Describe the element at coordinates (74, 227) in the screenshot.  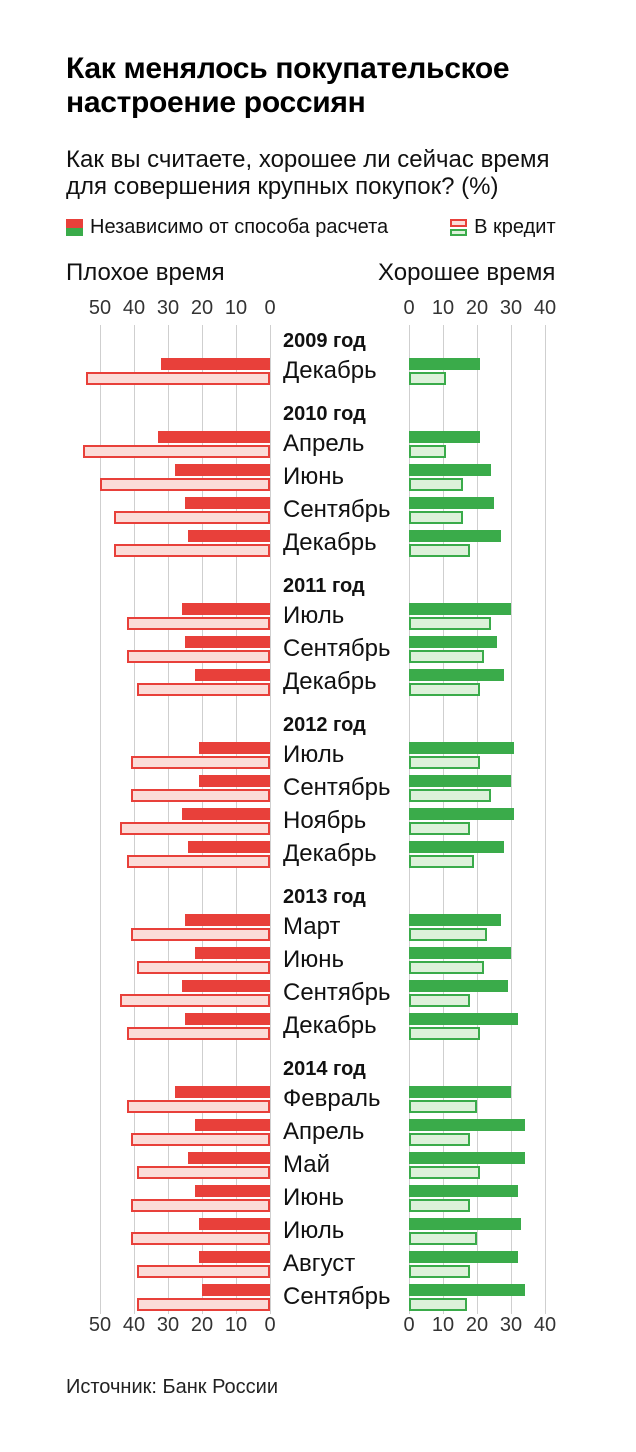
I see `legend-solid-swatch-icon` at that location.